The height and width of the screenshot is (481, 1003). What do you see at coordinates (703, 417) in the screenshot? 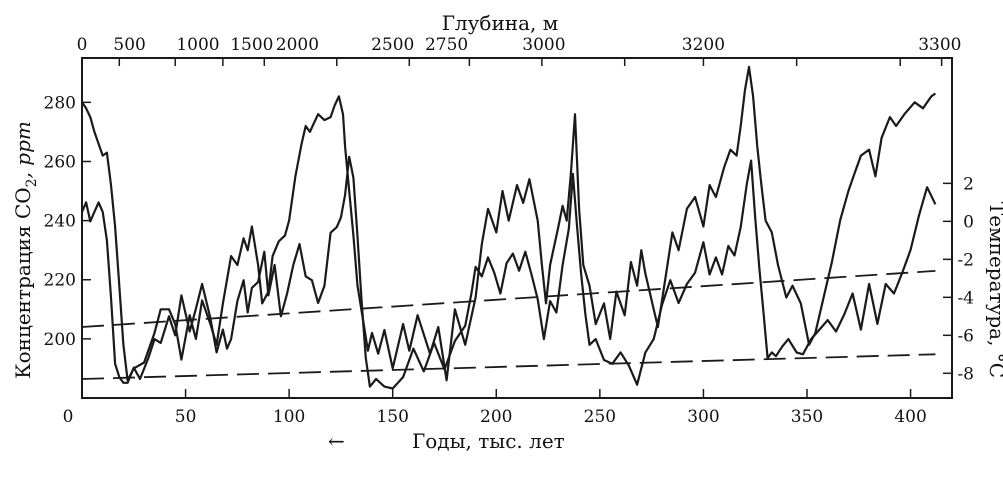
I see `bottom-tick-label: 300` at bounding box center [703, 417].